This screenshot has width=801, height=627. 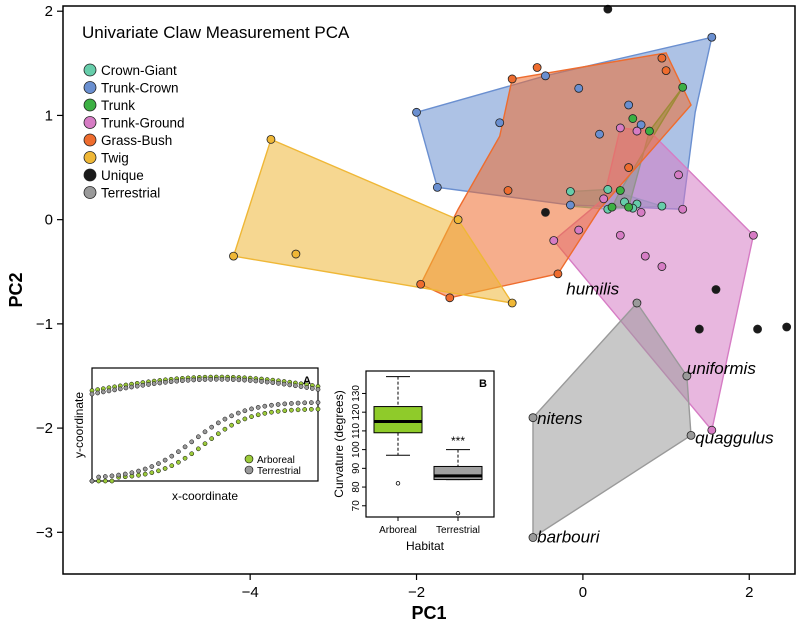 What do you see at coordinates (483, 384) in the screenshot?
I see `inset-b-label: B` at bounding box center [483, 384].